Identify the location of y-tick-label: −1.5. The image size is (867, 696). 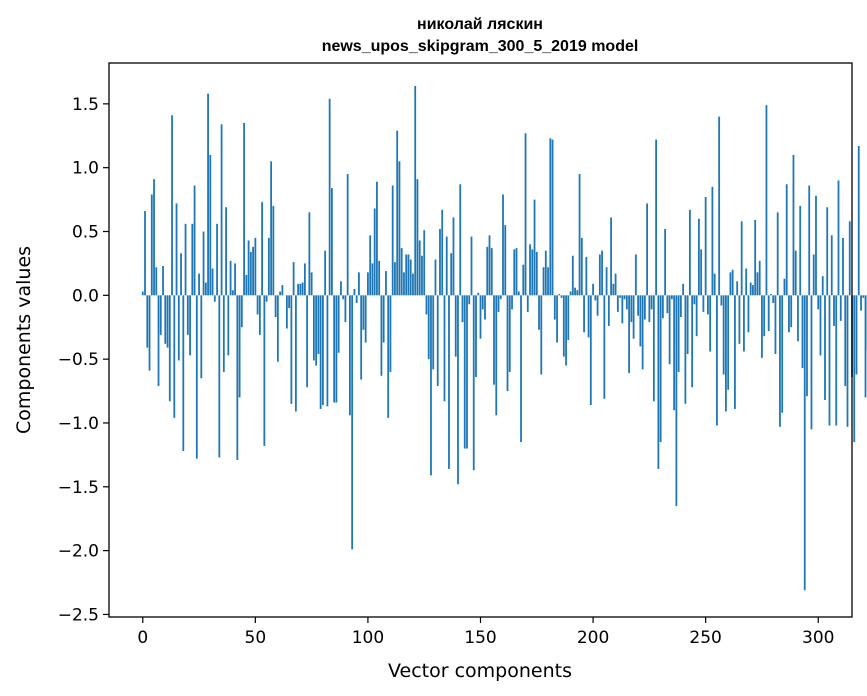
(78, 488).